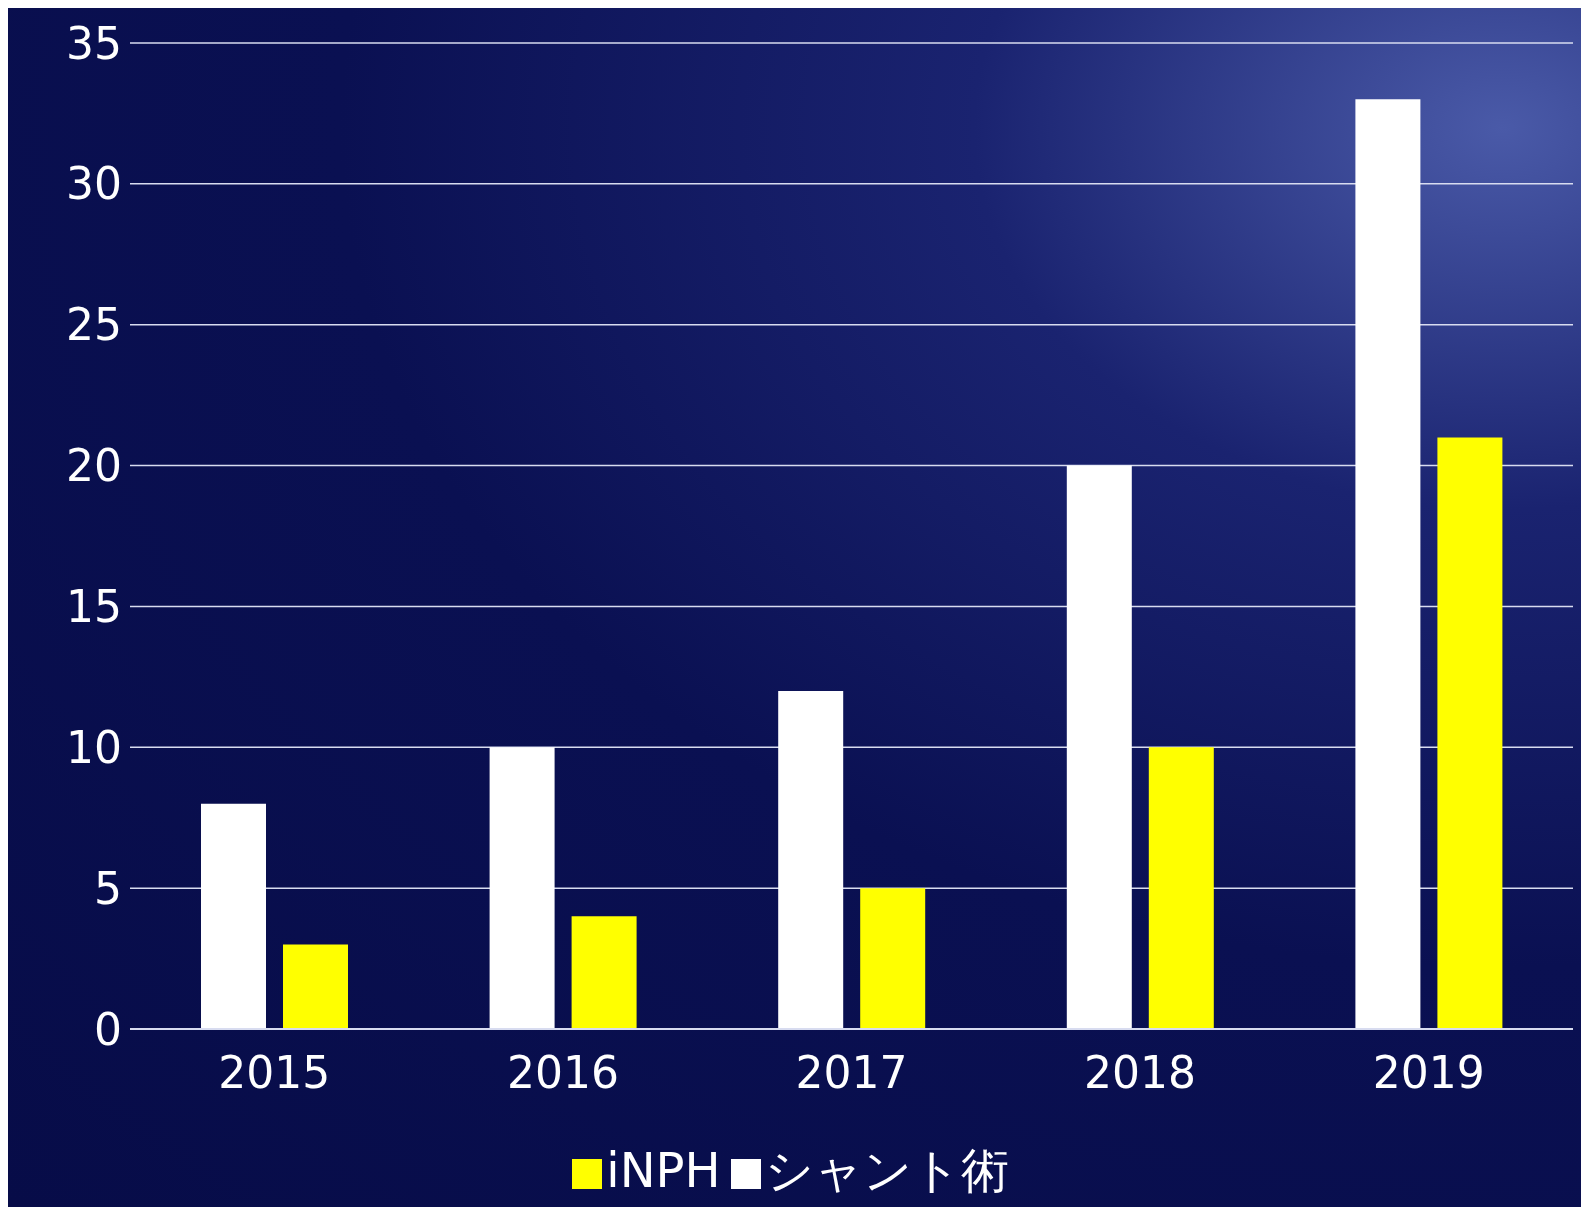 Image resolution: width=1589 pixels, height=1215 pixels. I want to click on y-tick-label: 10, so click(94, 747).